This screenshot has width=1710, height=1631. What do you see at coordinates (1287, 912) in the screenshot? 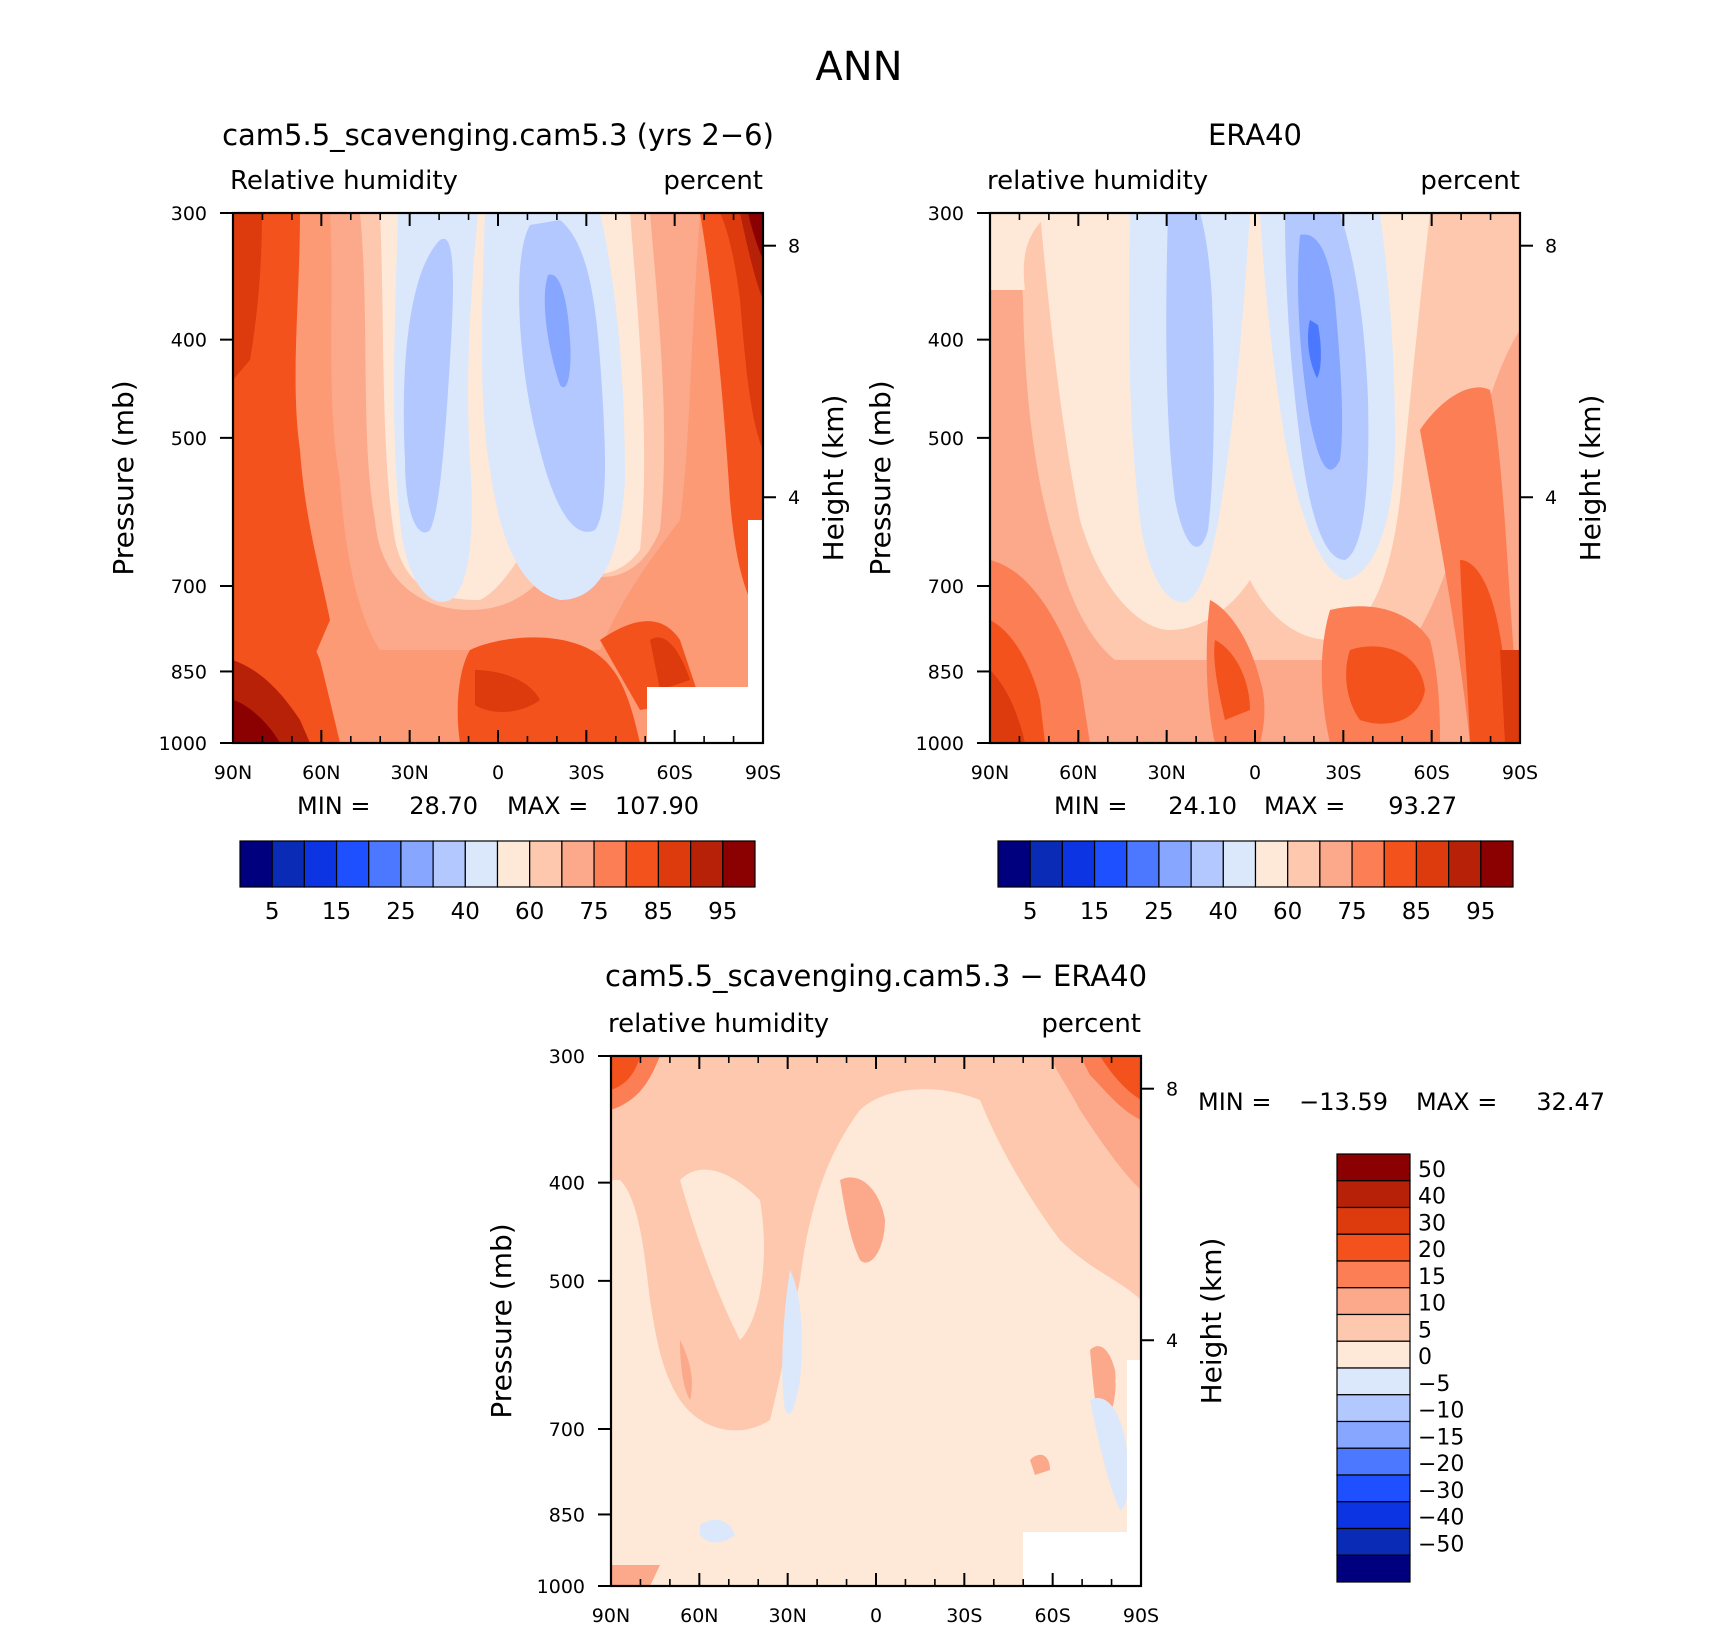
I see `colorbar-label: 60` at bounding box center [1287, 912].